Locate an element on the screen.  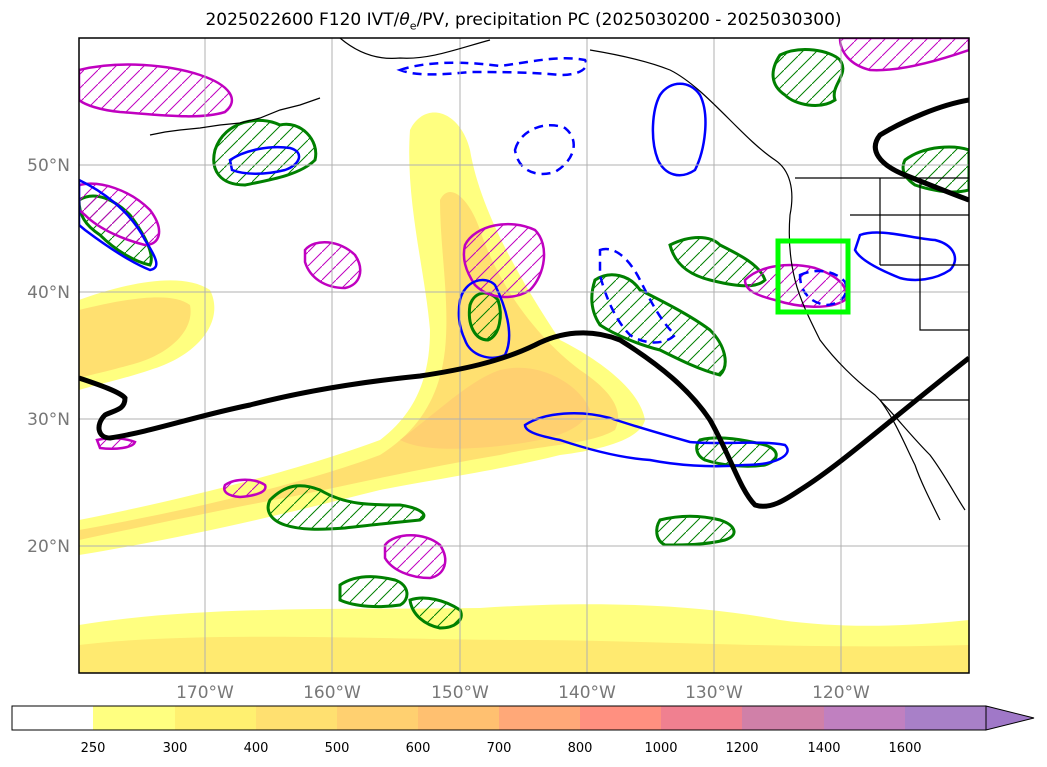
border-states is located at coordinates (909, 254).